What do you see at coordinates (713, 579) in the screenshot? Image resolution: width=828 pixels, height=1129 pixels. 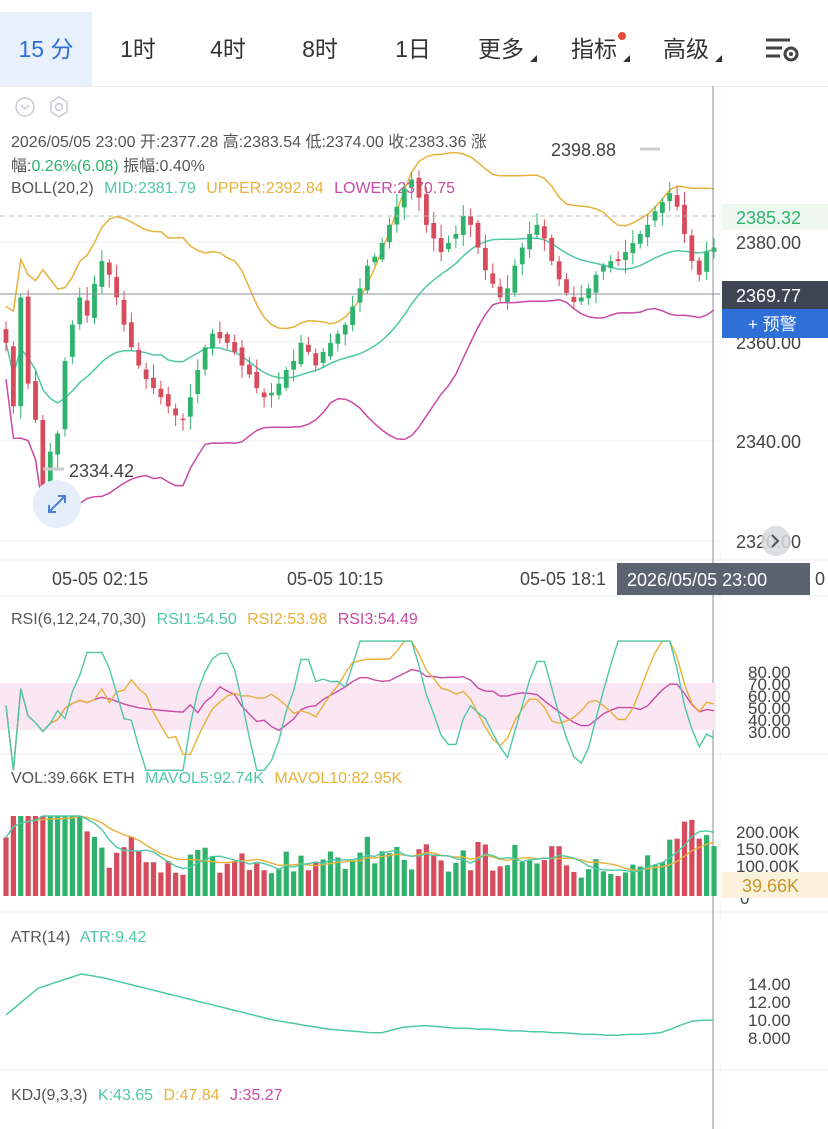 I see `crosshair-time-tag` at bounding box center [713, 579].